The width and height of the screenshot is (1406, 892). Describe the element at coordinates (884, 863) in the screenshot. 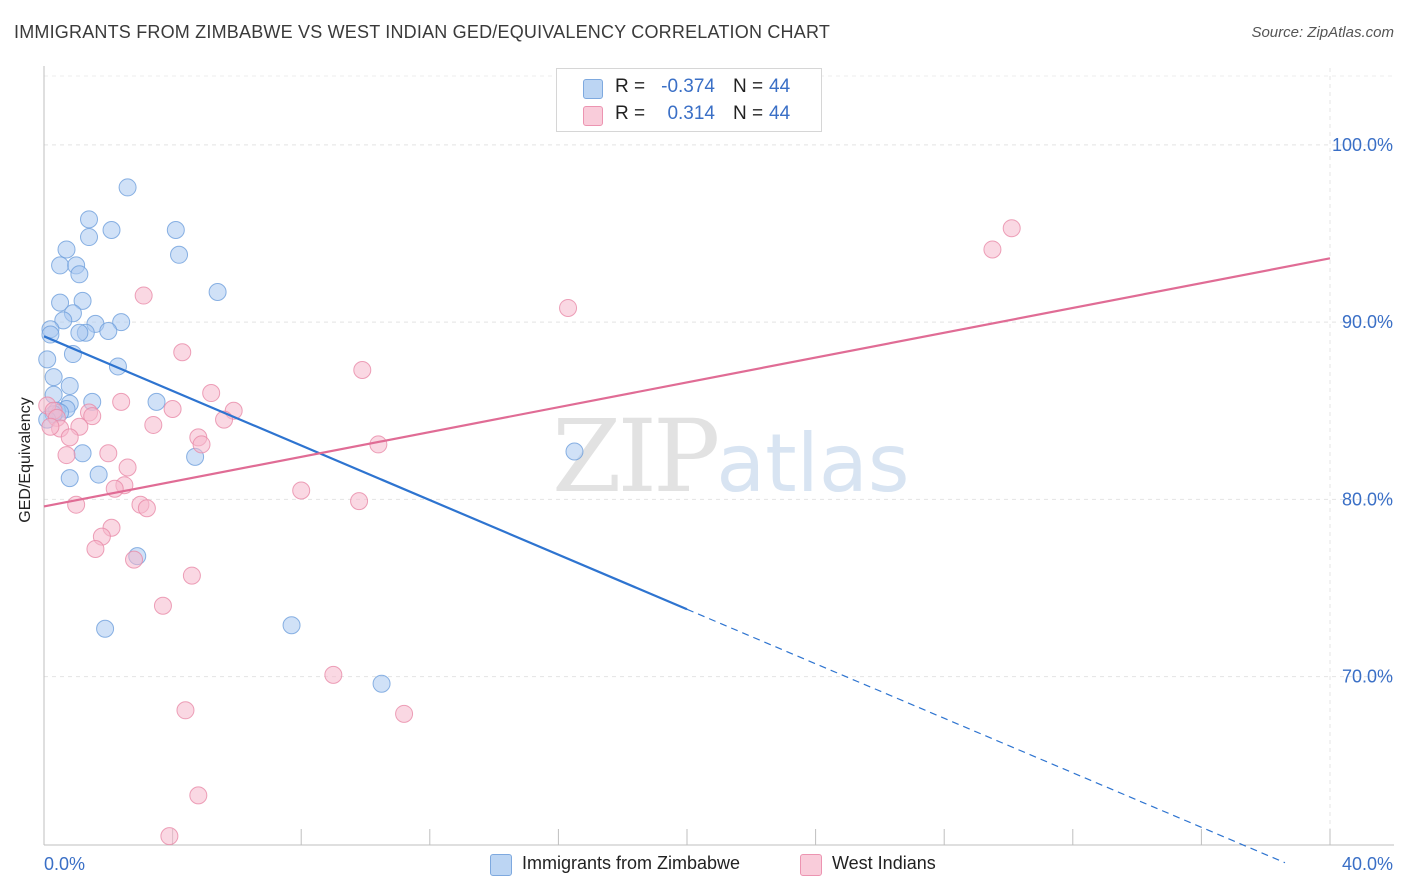

I see `series-label-west-indians: West Indians` at that location.